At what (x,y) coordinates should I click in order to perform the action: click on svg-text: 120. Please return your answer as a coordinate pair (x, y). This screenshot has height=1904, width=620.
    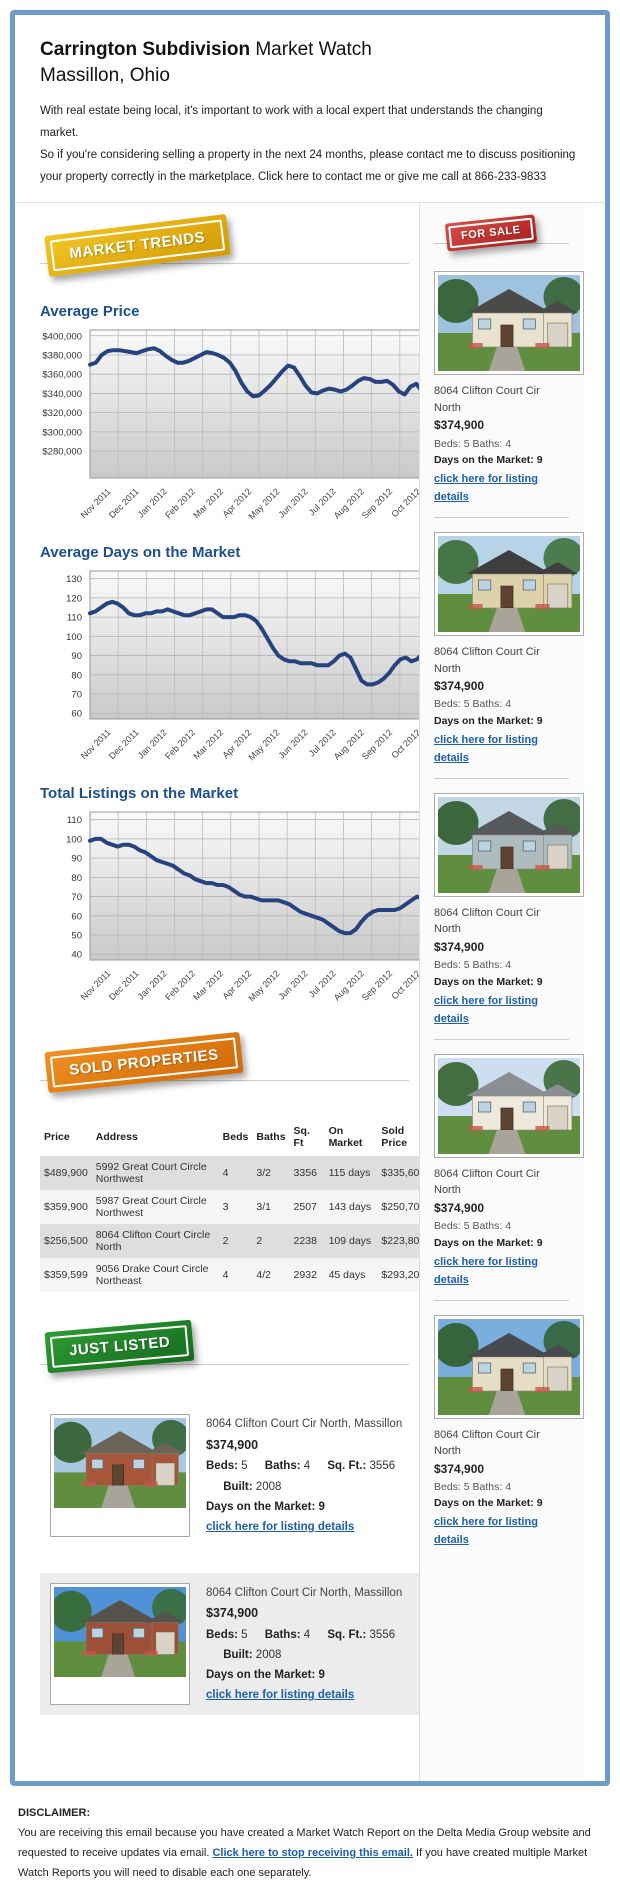
    Looking at the image, I should click on (74, 599).